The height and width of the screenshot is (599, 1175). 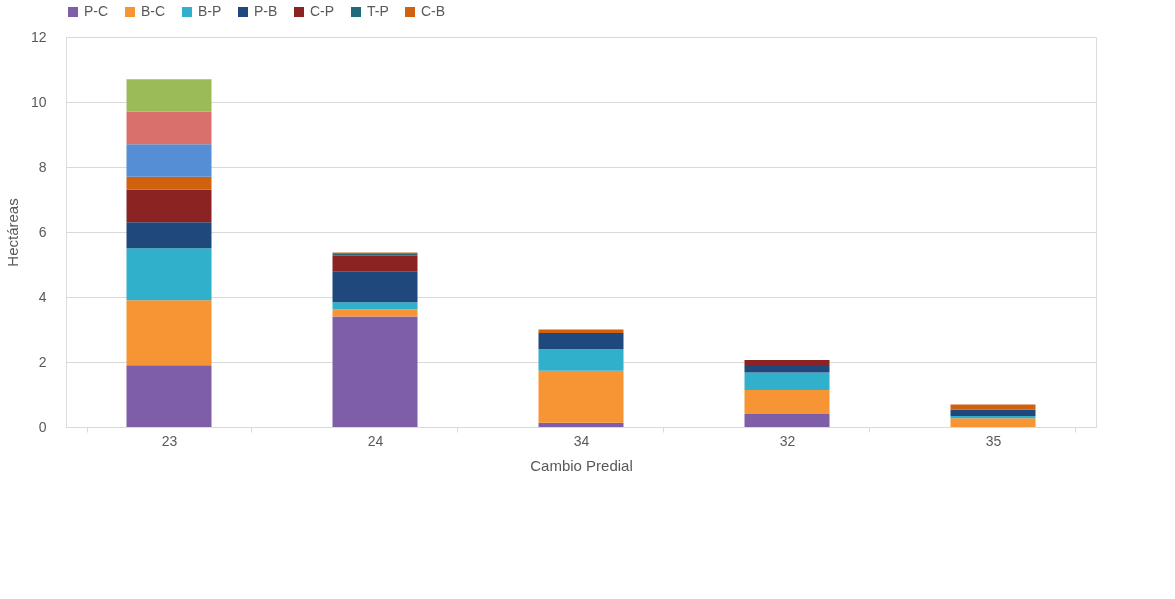 I want to click on y-tick-label: 12, so click(x=38, y=36).